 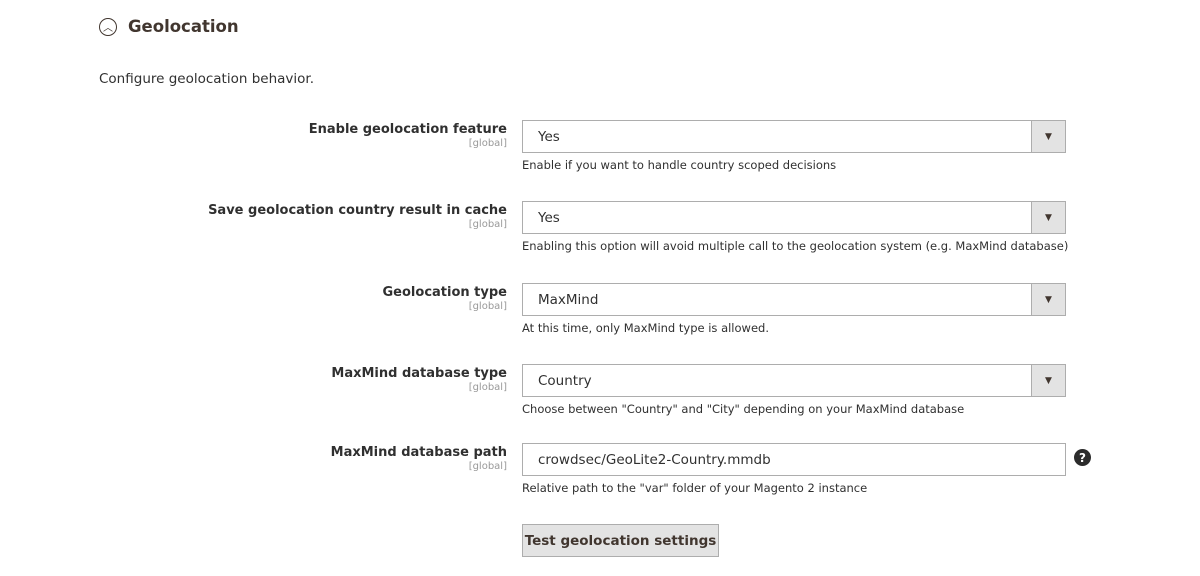 What do you see at coordinates (419, 373) in the screenshot?
I see `field-label: MaxMind database type` at bounding box center [419, 373].